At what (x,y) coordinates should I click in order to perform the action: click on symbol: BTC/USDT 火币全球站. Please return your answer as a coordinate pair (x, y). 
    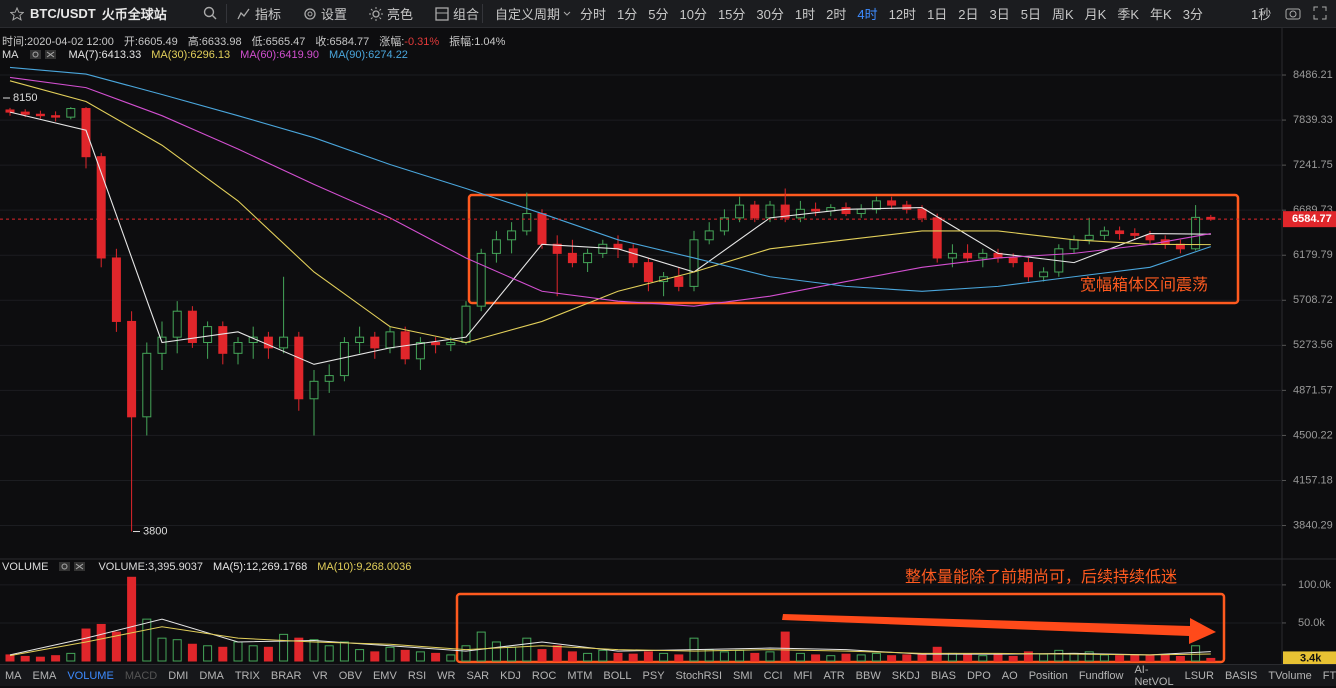
    Looking at the image, I should click on (88, 13).